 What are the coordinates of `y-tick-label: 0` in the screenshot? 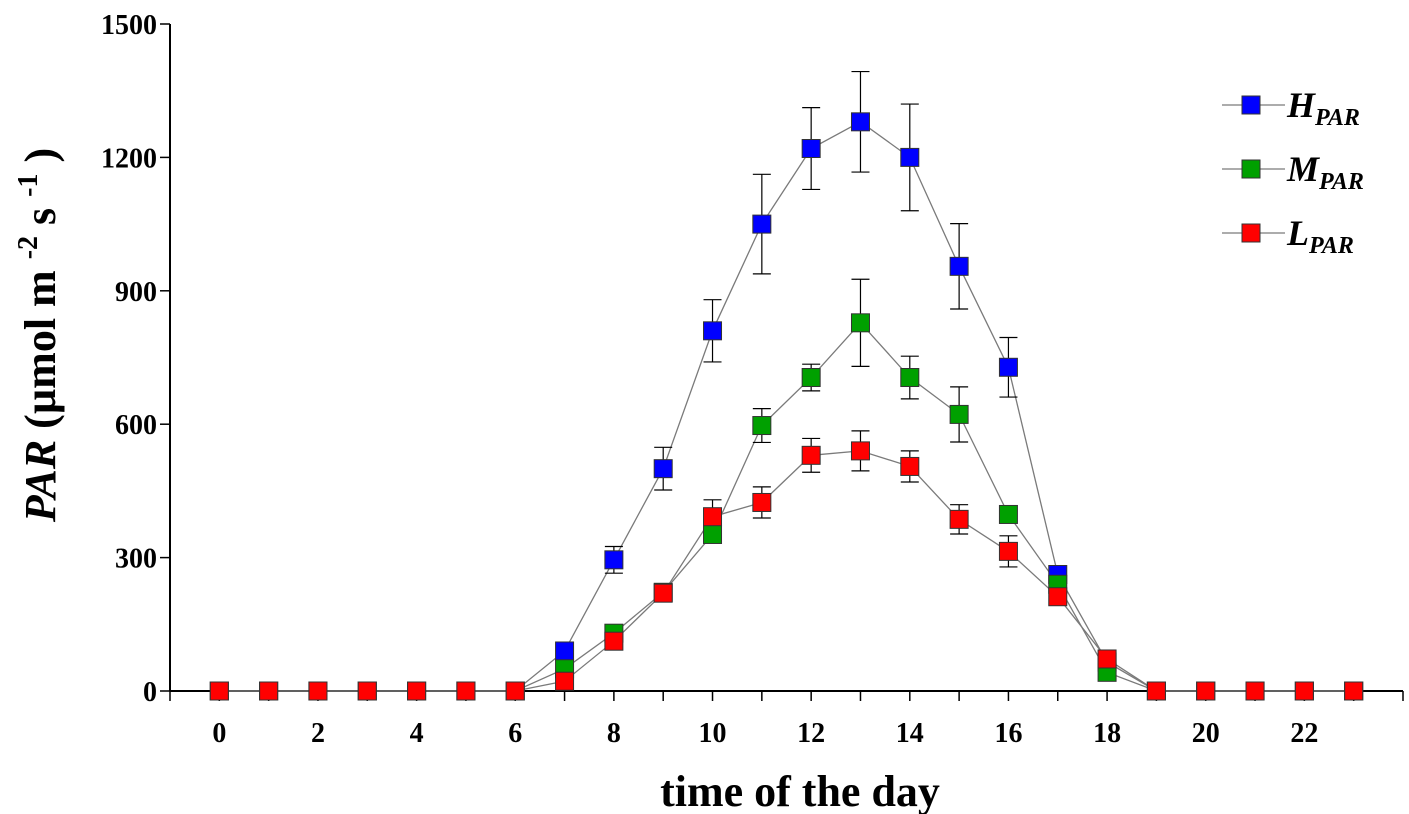 It's located at (150, 692).